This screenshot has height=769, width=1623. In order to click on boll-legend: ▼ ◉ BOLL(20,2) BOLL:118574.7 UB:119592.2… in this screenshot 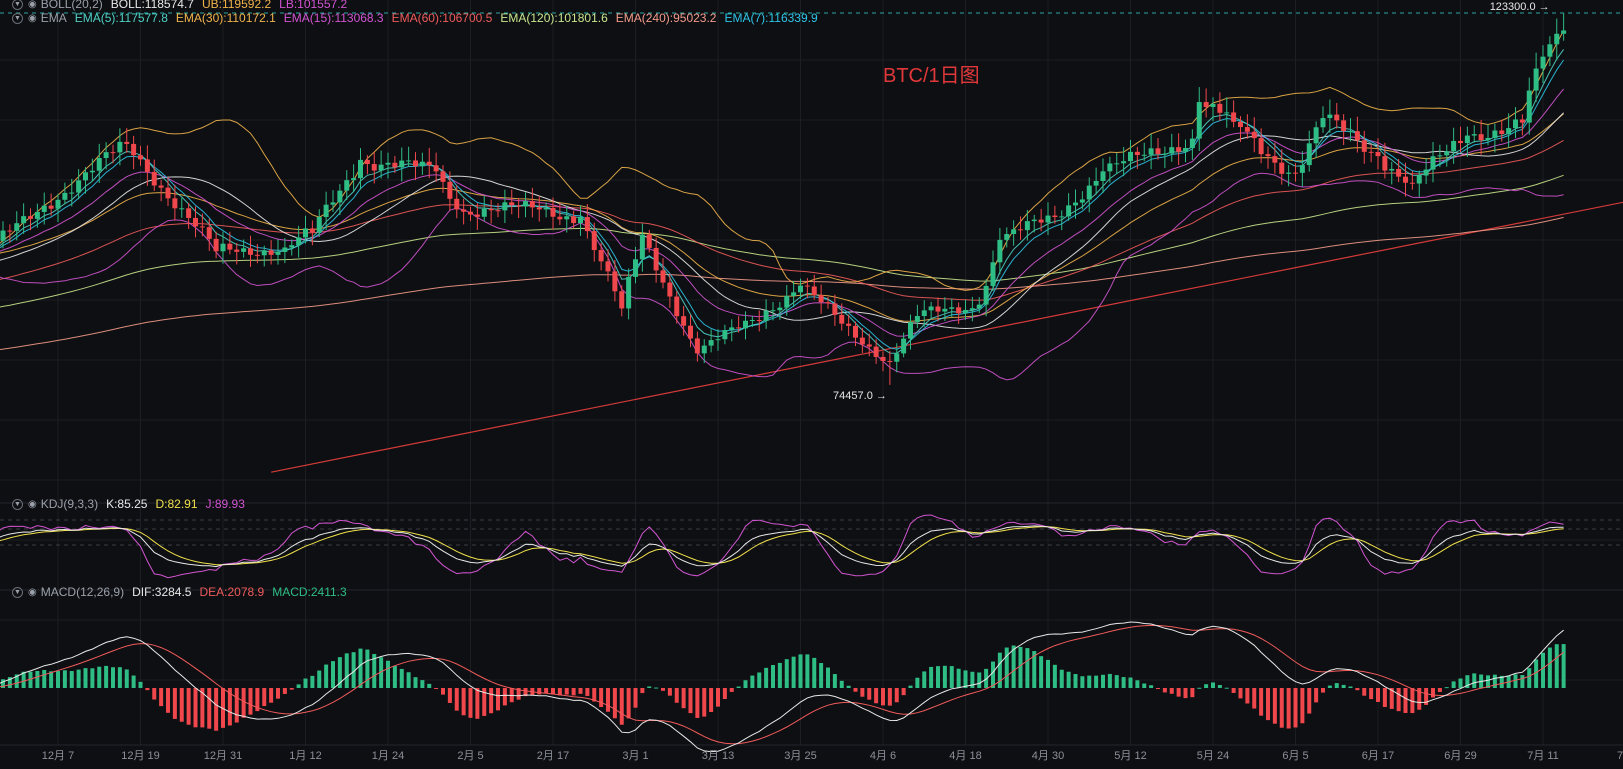, I will do `click(177, 6)`.